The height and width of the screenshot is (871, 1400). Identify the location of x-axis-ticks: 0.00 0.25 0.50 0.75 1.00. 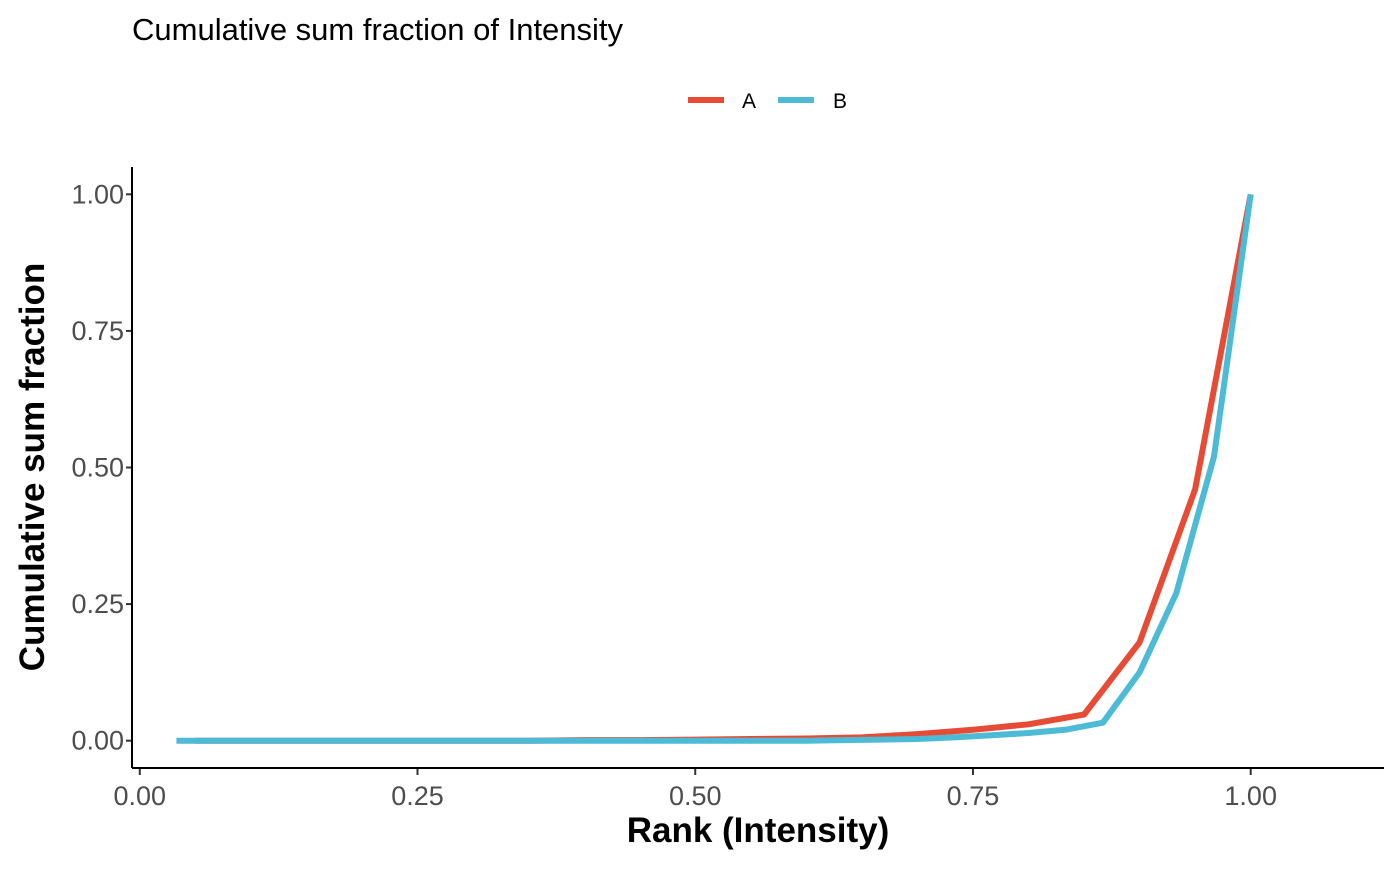
(695, 789).